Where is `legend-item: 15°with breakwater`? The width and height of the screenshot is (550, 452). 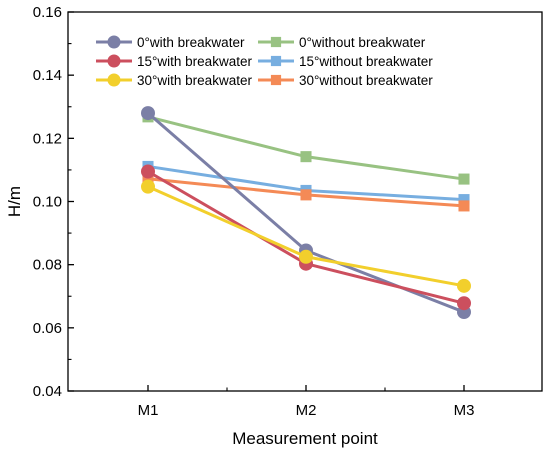 legend-item: 15°with breakwater is located at coordinates (174, 61).